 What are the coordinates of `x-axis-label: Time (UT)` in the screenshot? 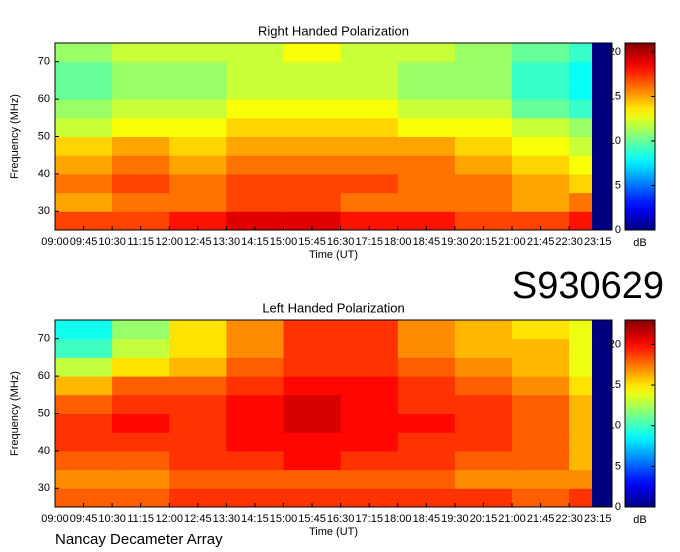 It's located at (333, 255).